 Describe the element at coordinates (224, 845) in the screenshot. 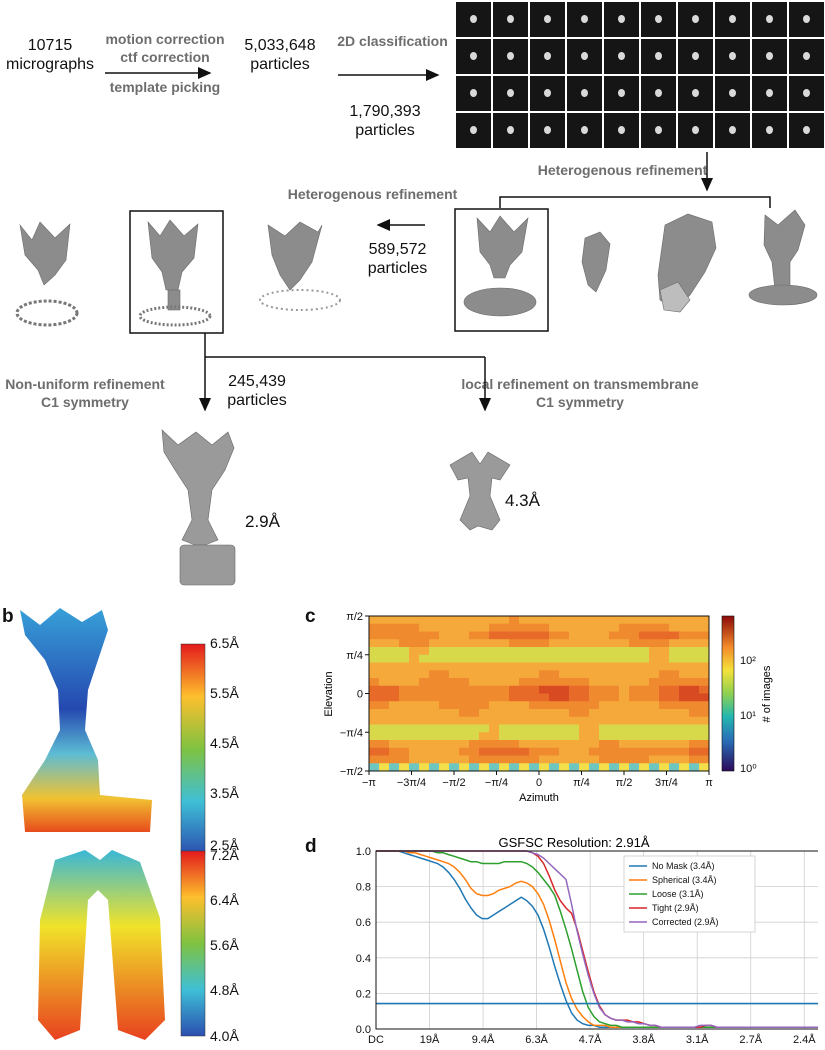

I see `colorbar-top-tick-4: 2.5Å` at that location.